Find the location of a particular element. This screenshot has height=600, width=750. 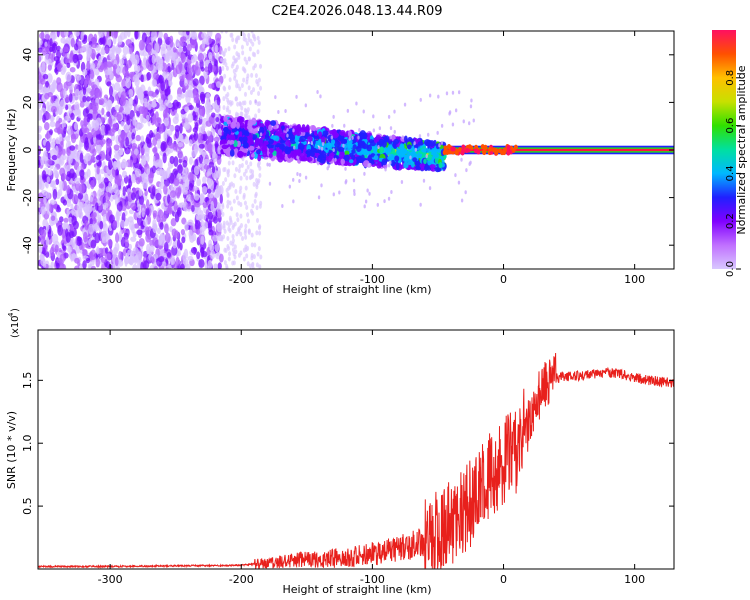

carrier-blob is located at coordinates (449, 152).